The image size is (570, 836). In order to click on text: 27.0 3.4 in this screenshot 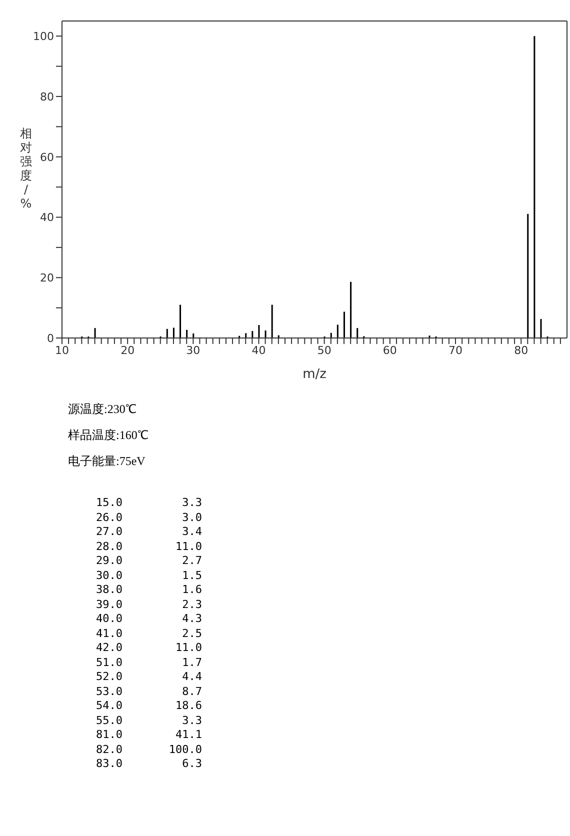, I will do `click(149, 532)`.